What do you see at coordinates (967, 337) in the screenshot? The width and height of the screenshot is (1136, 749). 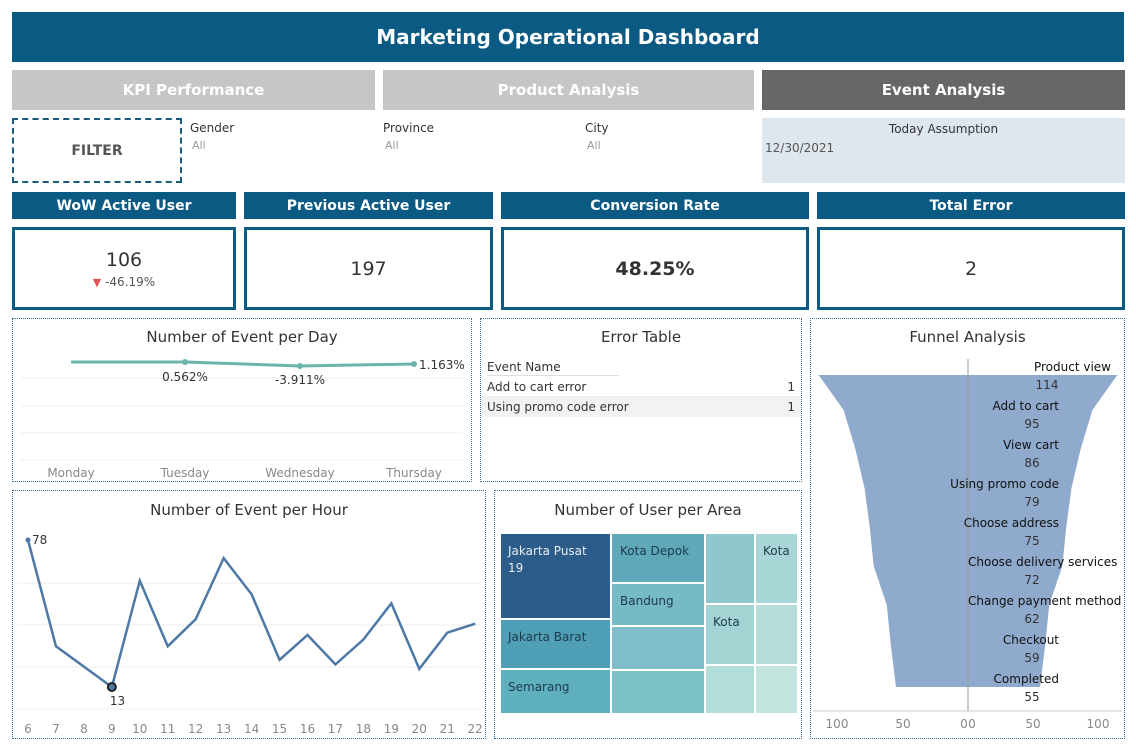 I see `funnel-title: Funnel Analysis` at bounding box center [967, 337].